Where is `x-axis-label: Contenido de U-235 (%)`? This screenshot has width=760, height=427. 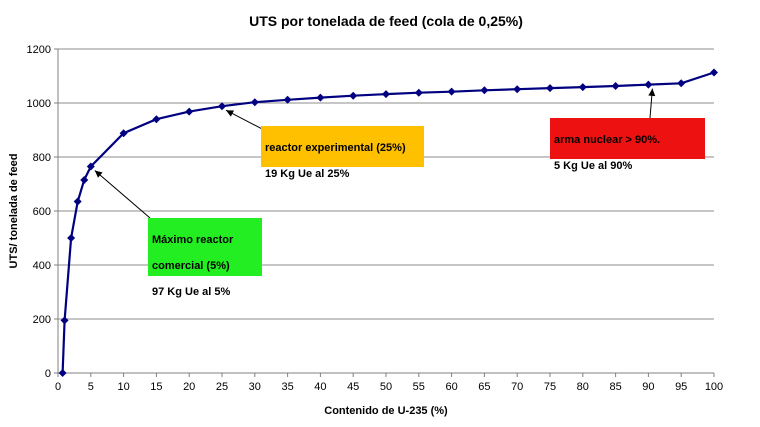
x-axis-label: Contenido de U-235 (%) is located at coordinates (386, 411).